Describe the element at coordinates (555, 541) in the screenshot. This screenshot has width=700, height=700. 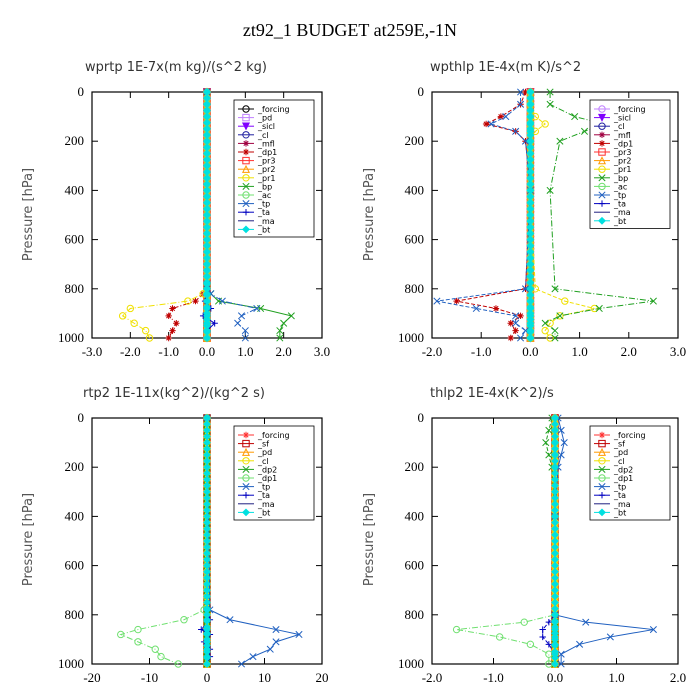
I see `series-bt` at that location.